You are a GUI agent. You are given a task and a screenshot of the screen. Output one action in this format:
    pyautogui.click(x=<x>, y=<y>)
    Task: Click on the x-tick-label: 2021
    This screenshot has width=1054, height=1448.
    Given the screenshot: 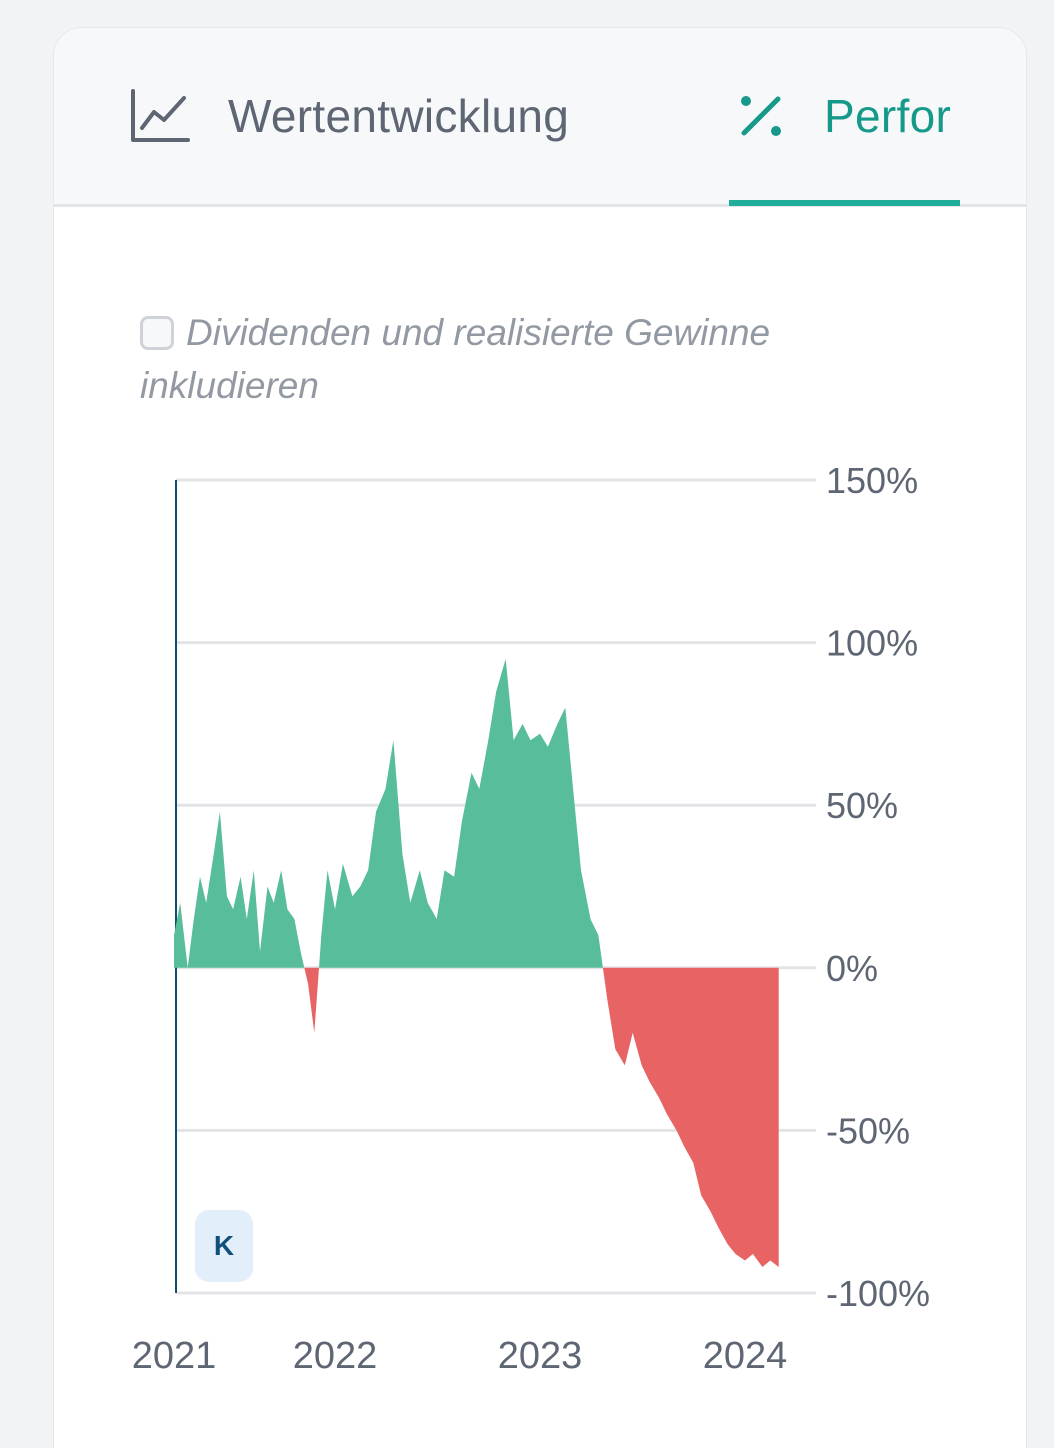 What is the action you would take?
    pyautogui.click(x=174, y=1356)
    